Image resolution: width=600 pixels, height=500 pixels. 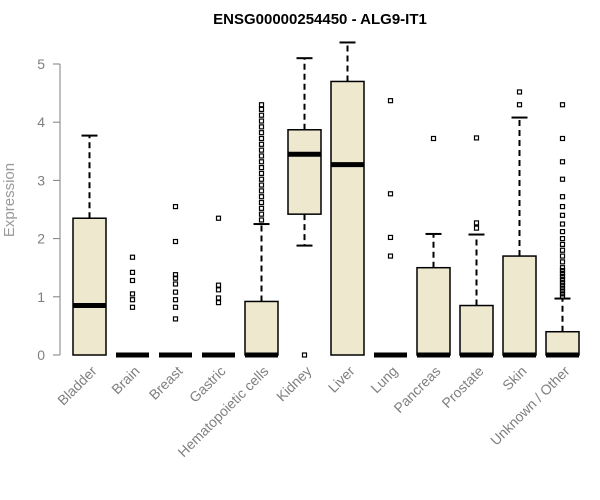 I want to click on y-axis-label: Expression, so click(x=9, y=200).